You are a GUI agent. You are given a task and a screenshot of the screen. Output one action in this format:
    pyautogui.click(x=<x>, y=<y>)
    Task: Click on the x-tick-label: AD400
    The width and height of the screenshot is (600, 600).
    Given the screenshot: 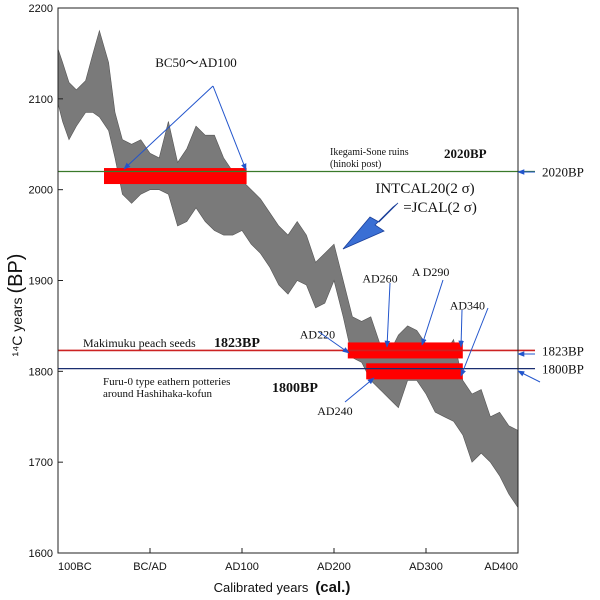 What is the action you would take?
    pyautogui.click(x=501, y=567)
    